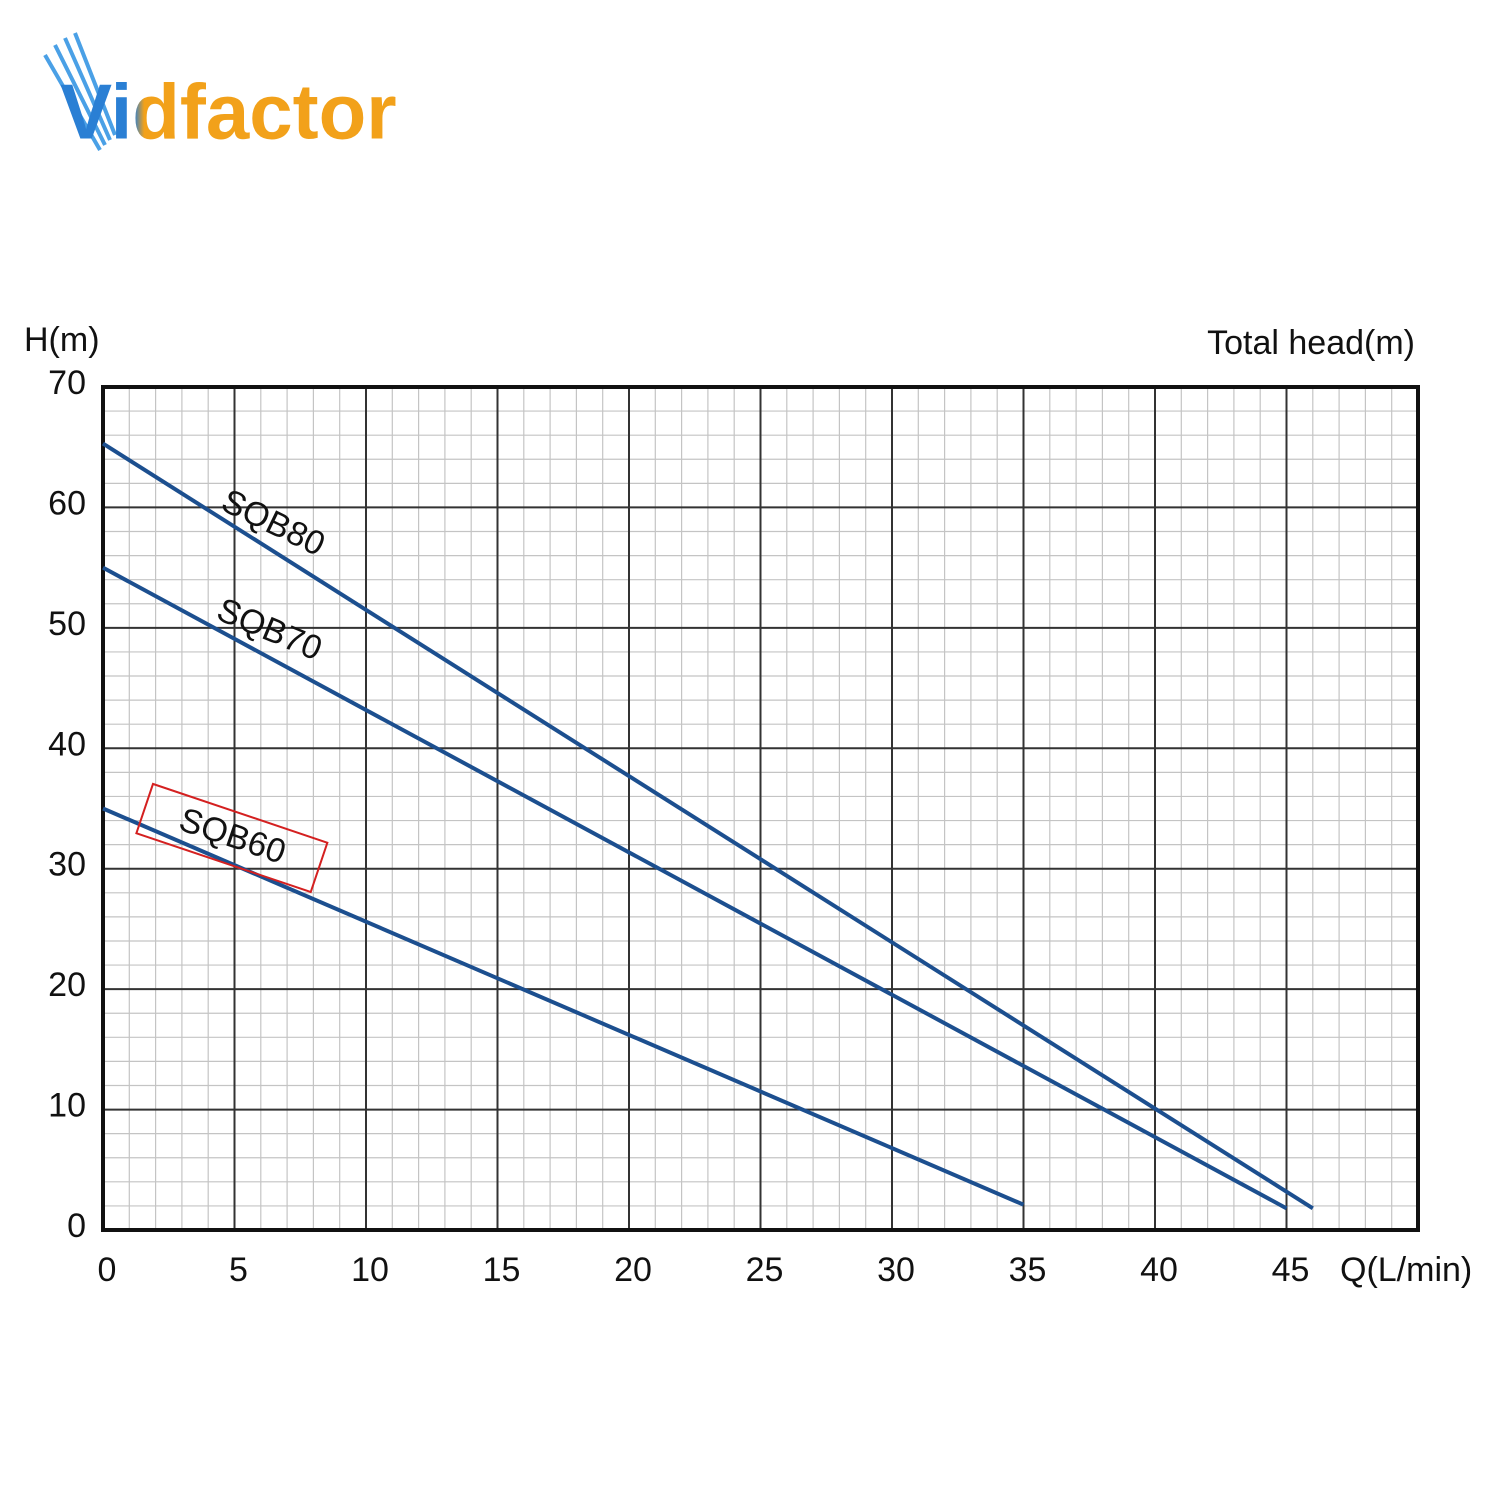 Image resolution: width=1500 pixels, height=1500 pixels. What do you see at coordinates (67, 383) in the screenshot?
I see `y-tick-label: 70` at bounding box center [67, 383].